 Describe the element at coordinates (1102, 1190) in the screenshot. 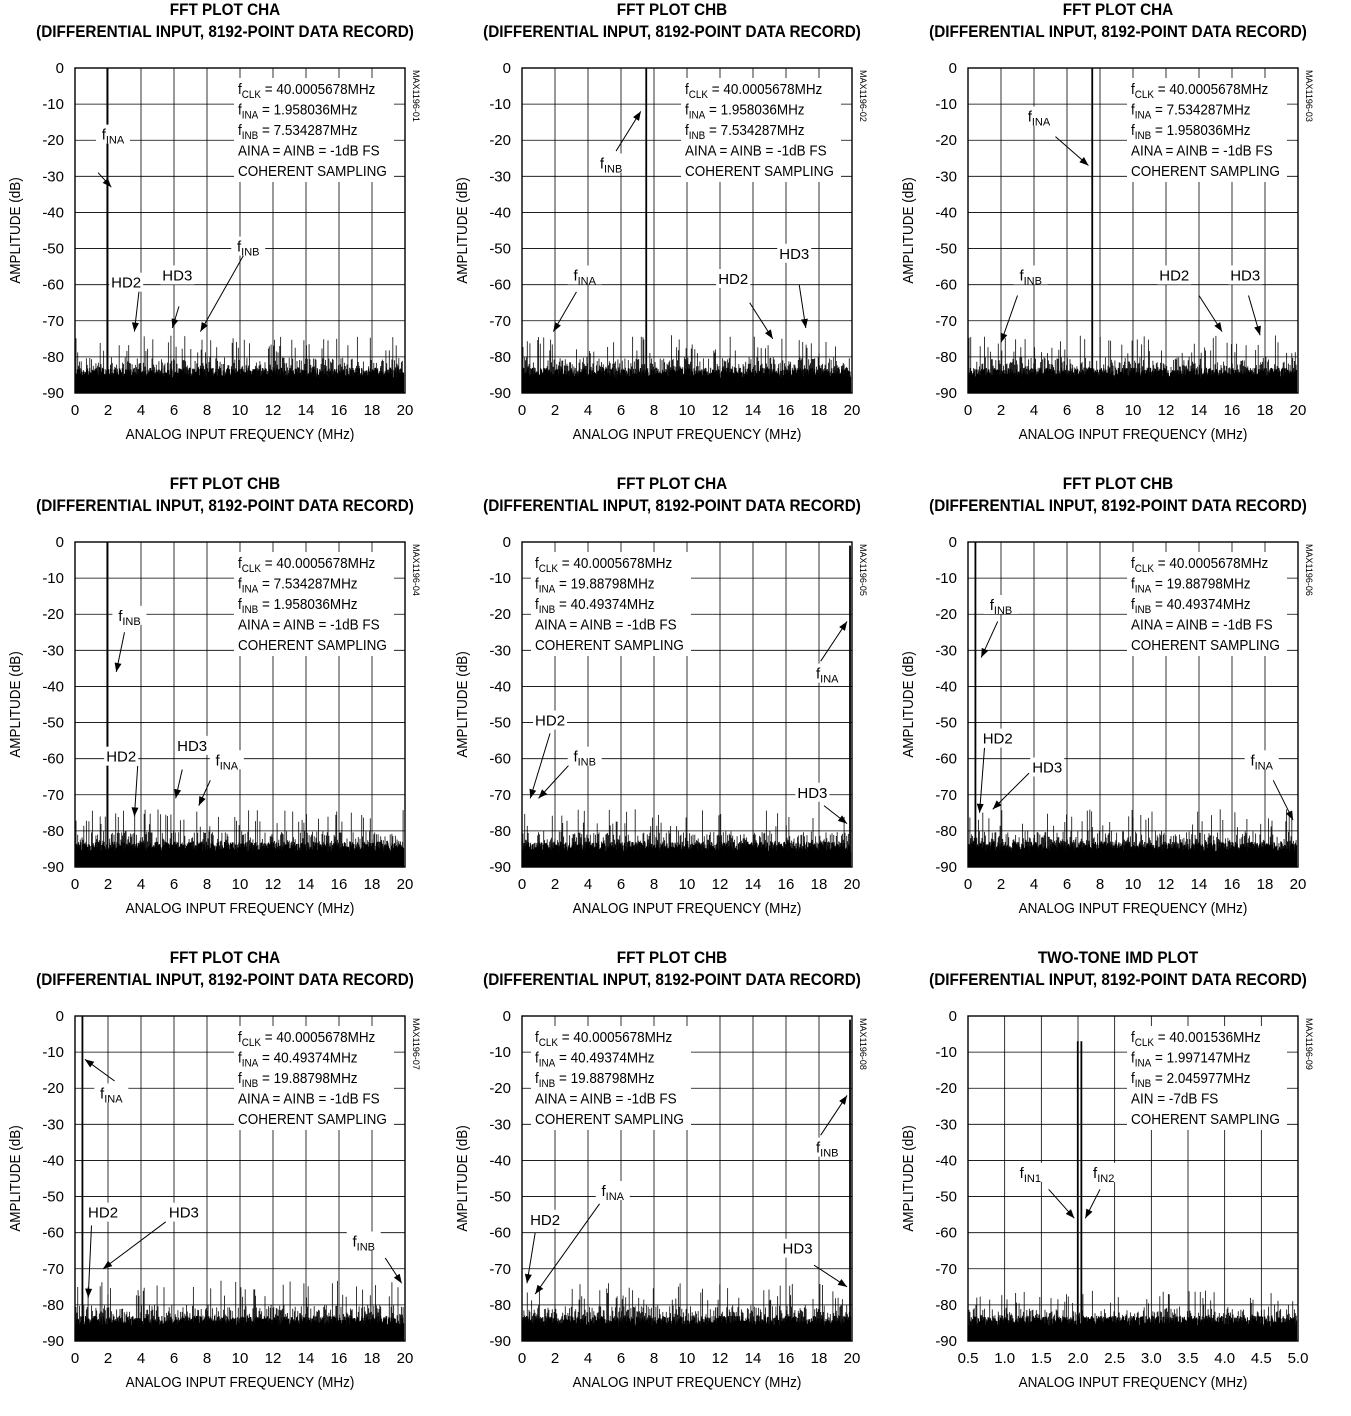

I see `annotation: fIN2` at that location.